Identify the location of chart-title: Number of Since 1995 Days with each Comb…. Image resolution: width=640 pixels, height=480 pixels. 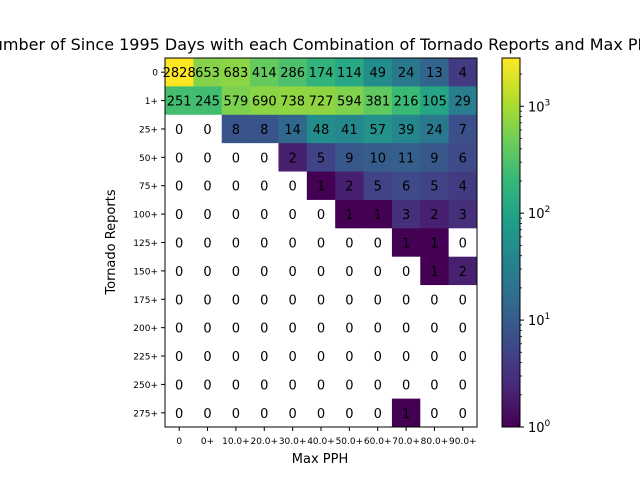
(320, 44).